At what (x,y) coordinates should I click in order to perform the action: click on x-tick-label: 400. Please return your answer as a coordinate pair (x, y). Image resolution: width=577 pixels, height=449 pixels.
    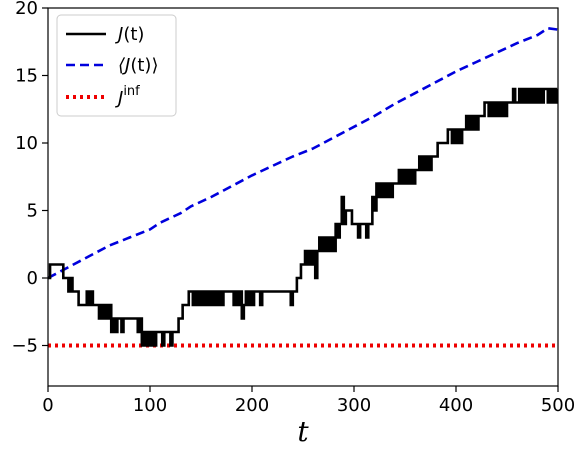
    Looking at the image, I should click on (456, 405).